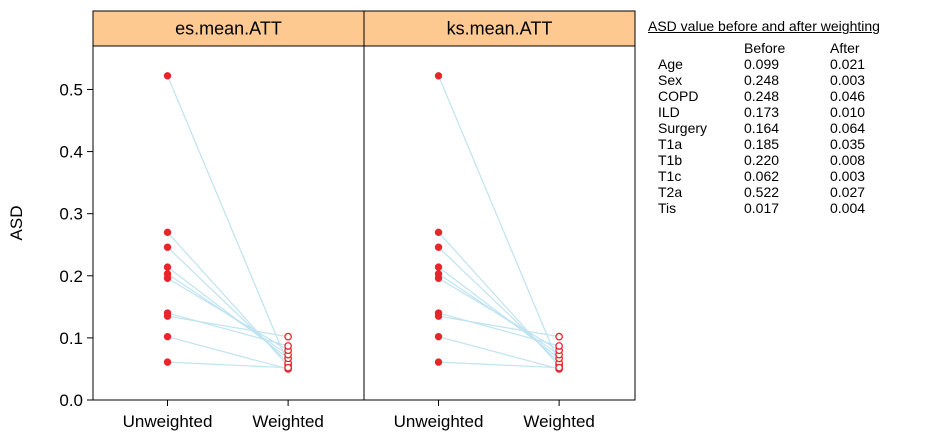  Describe the element at coordinates (762, 176) in the screenshot. I see `row-before: 0.062` at that location.